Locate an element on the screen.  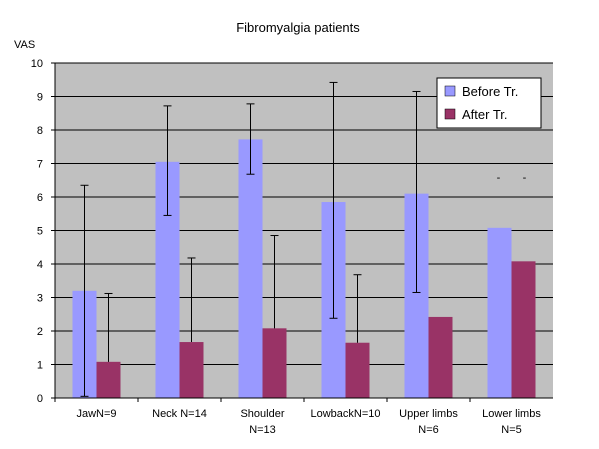
legend-label-before: Before Tr. is located at coordinates (490, 91).